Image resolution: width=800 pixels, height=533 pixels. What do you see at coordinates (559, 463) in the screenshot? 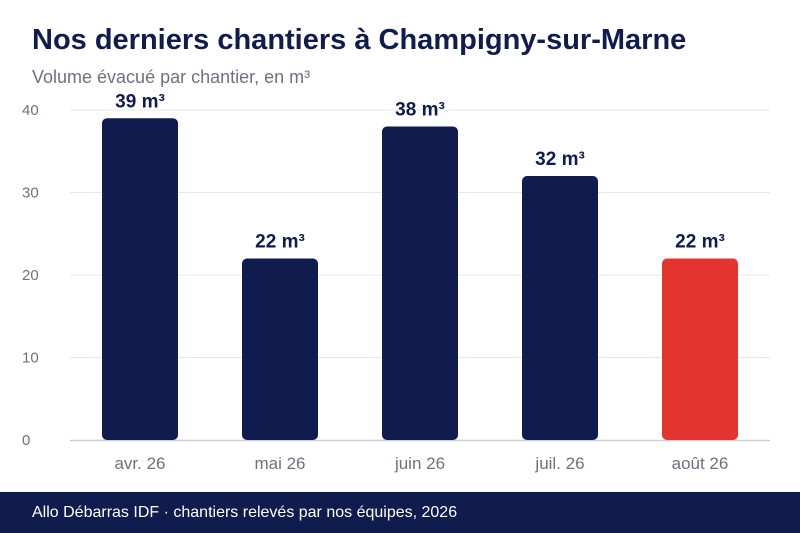
I see `x-tick-label: juil. 26` at bounding box center [559, 463].